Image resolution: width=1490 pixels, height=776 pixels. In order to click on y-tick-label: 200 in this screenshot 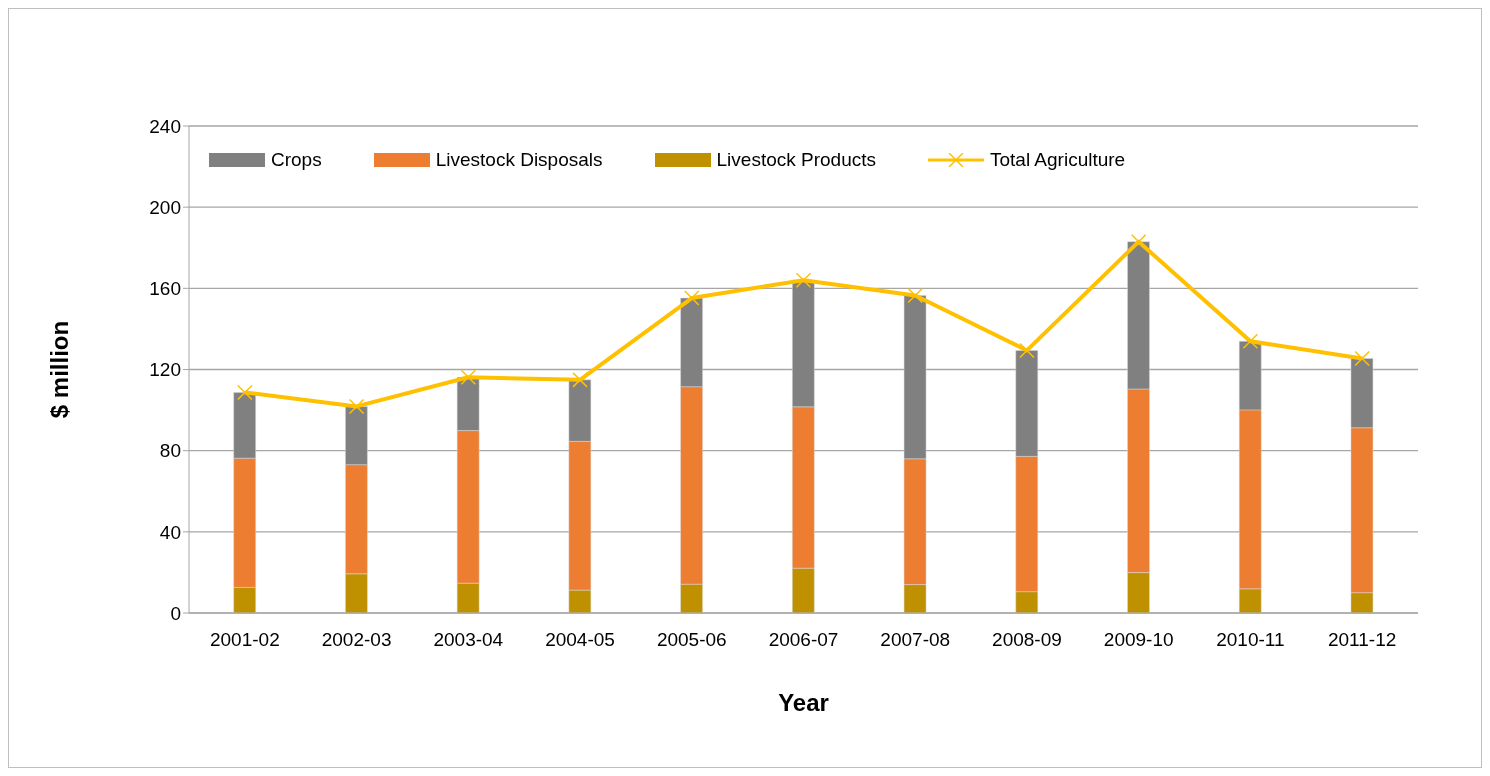, I will do `click(165, 207)`.